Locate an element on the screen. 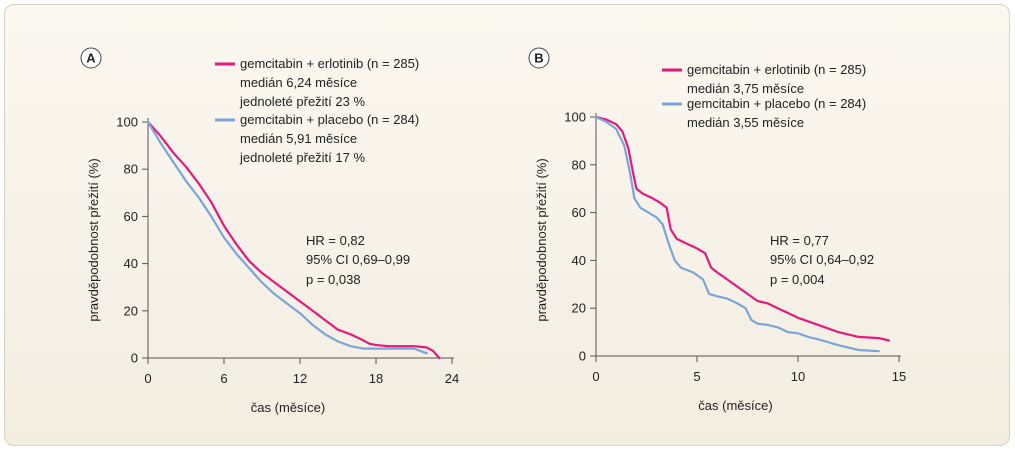  x-tick-label: 6 is located at coordinates (223, 378).